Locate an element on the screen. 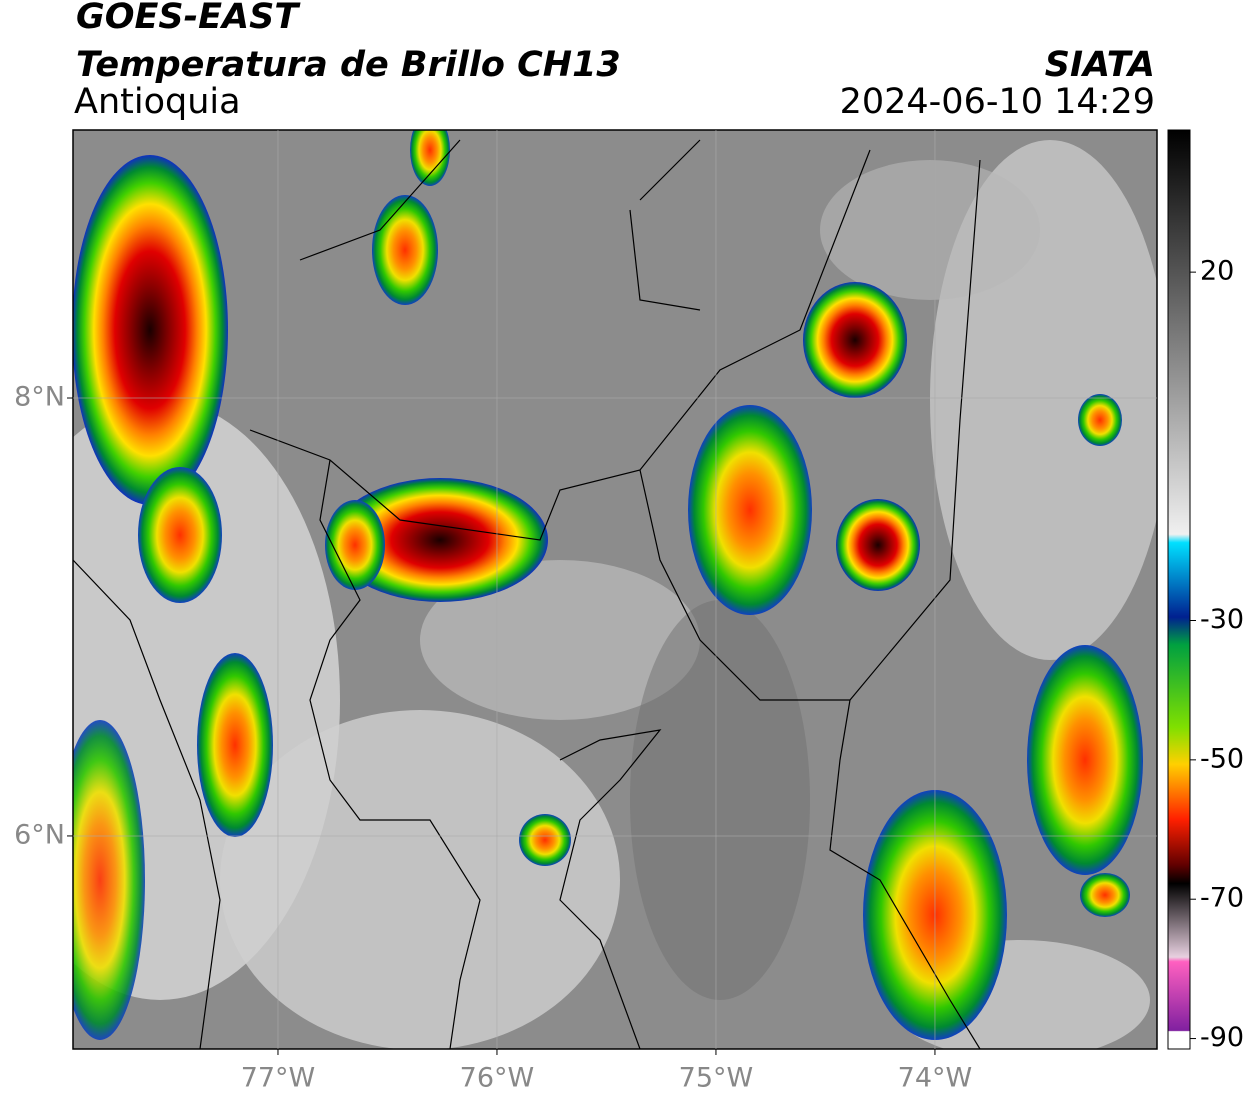 This screenshot has width=1252, height=1099. y-tick-label: 8°N is located at coordinates (39, 397).